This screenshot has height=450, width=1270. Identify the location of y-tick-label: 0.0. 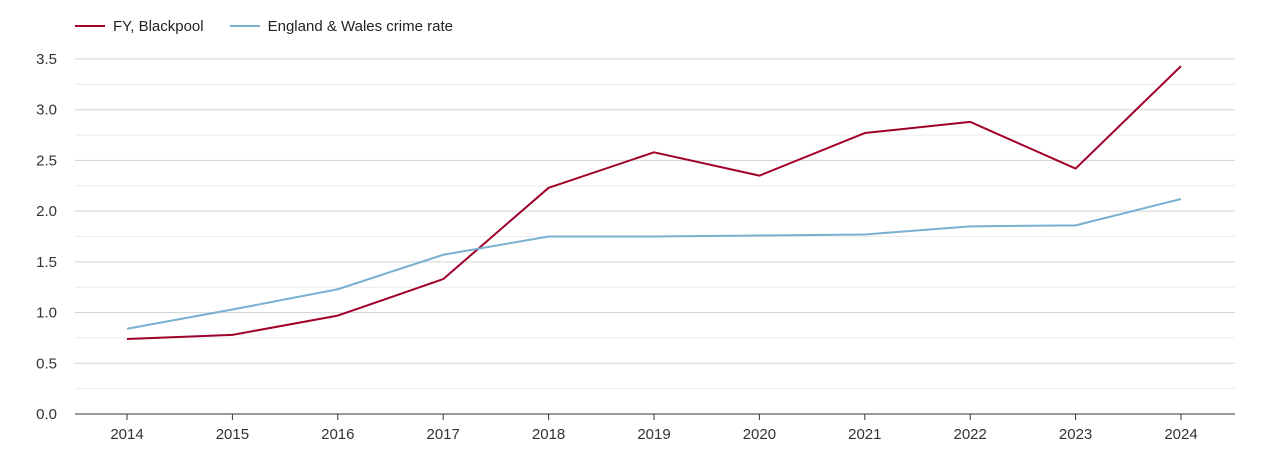
(46, 414).